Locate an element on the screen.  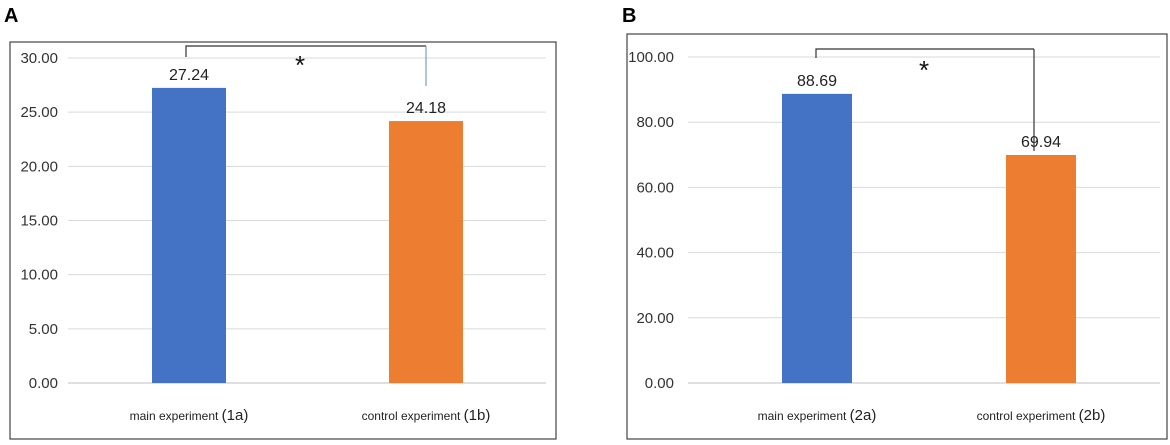
y-tick-label: 25.00 is located at coordinates (39, 112).